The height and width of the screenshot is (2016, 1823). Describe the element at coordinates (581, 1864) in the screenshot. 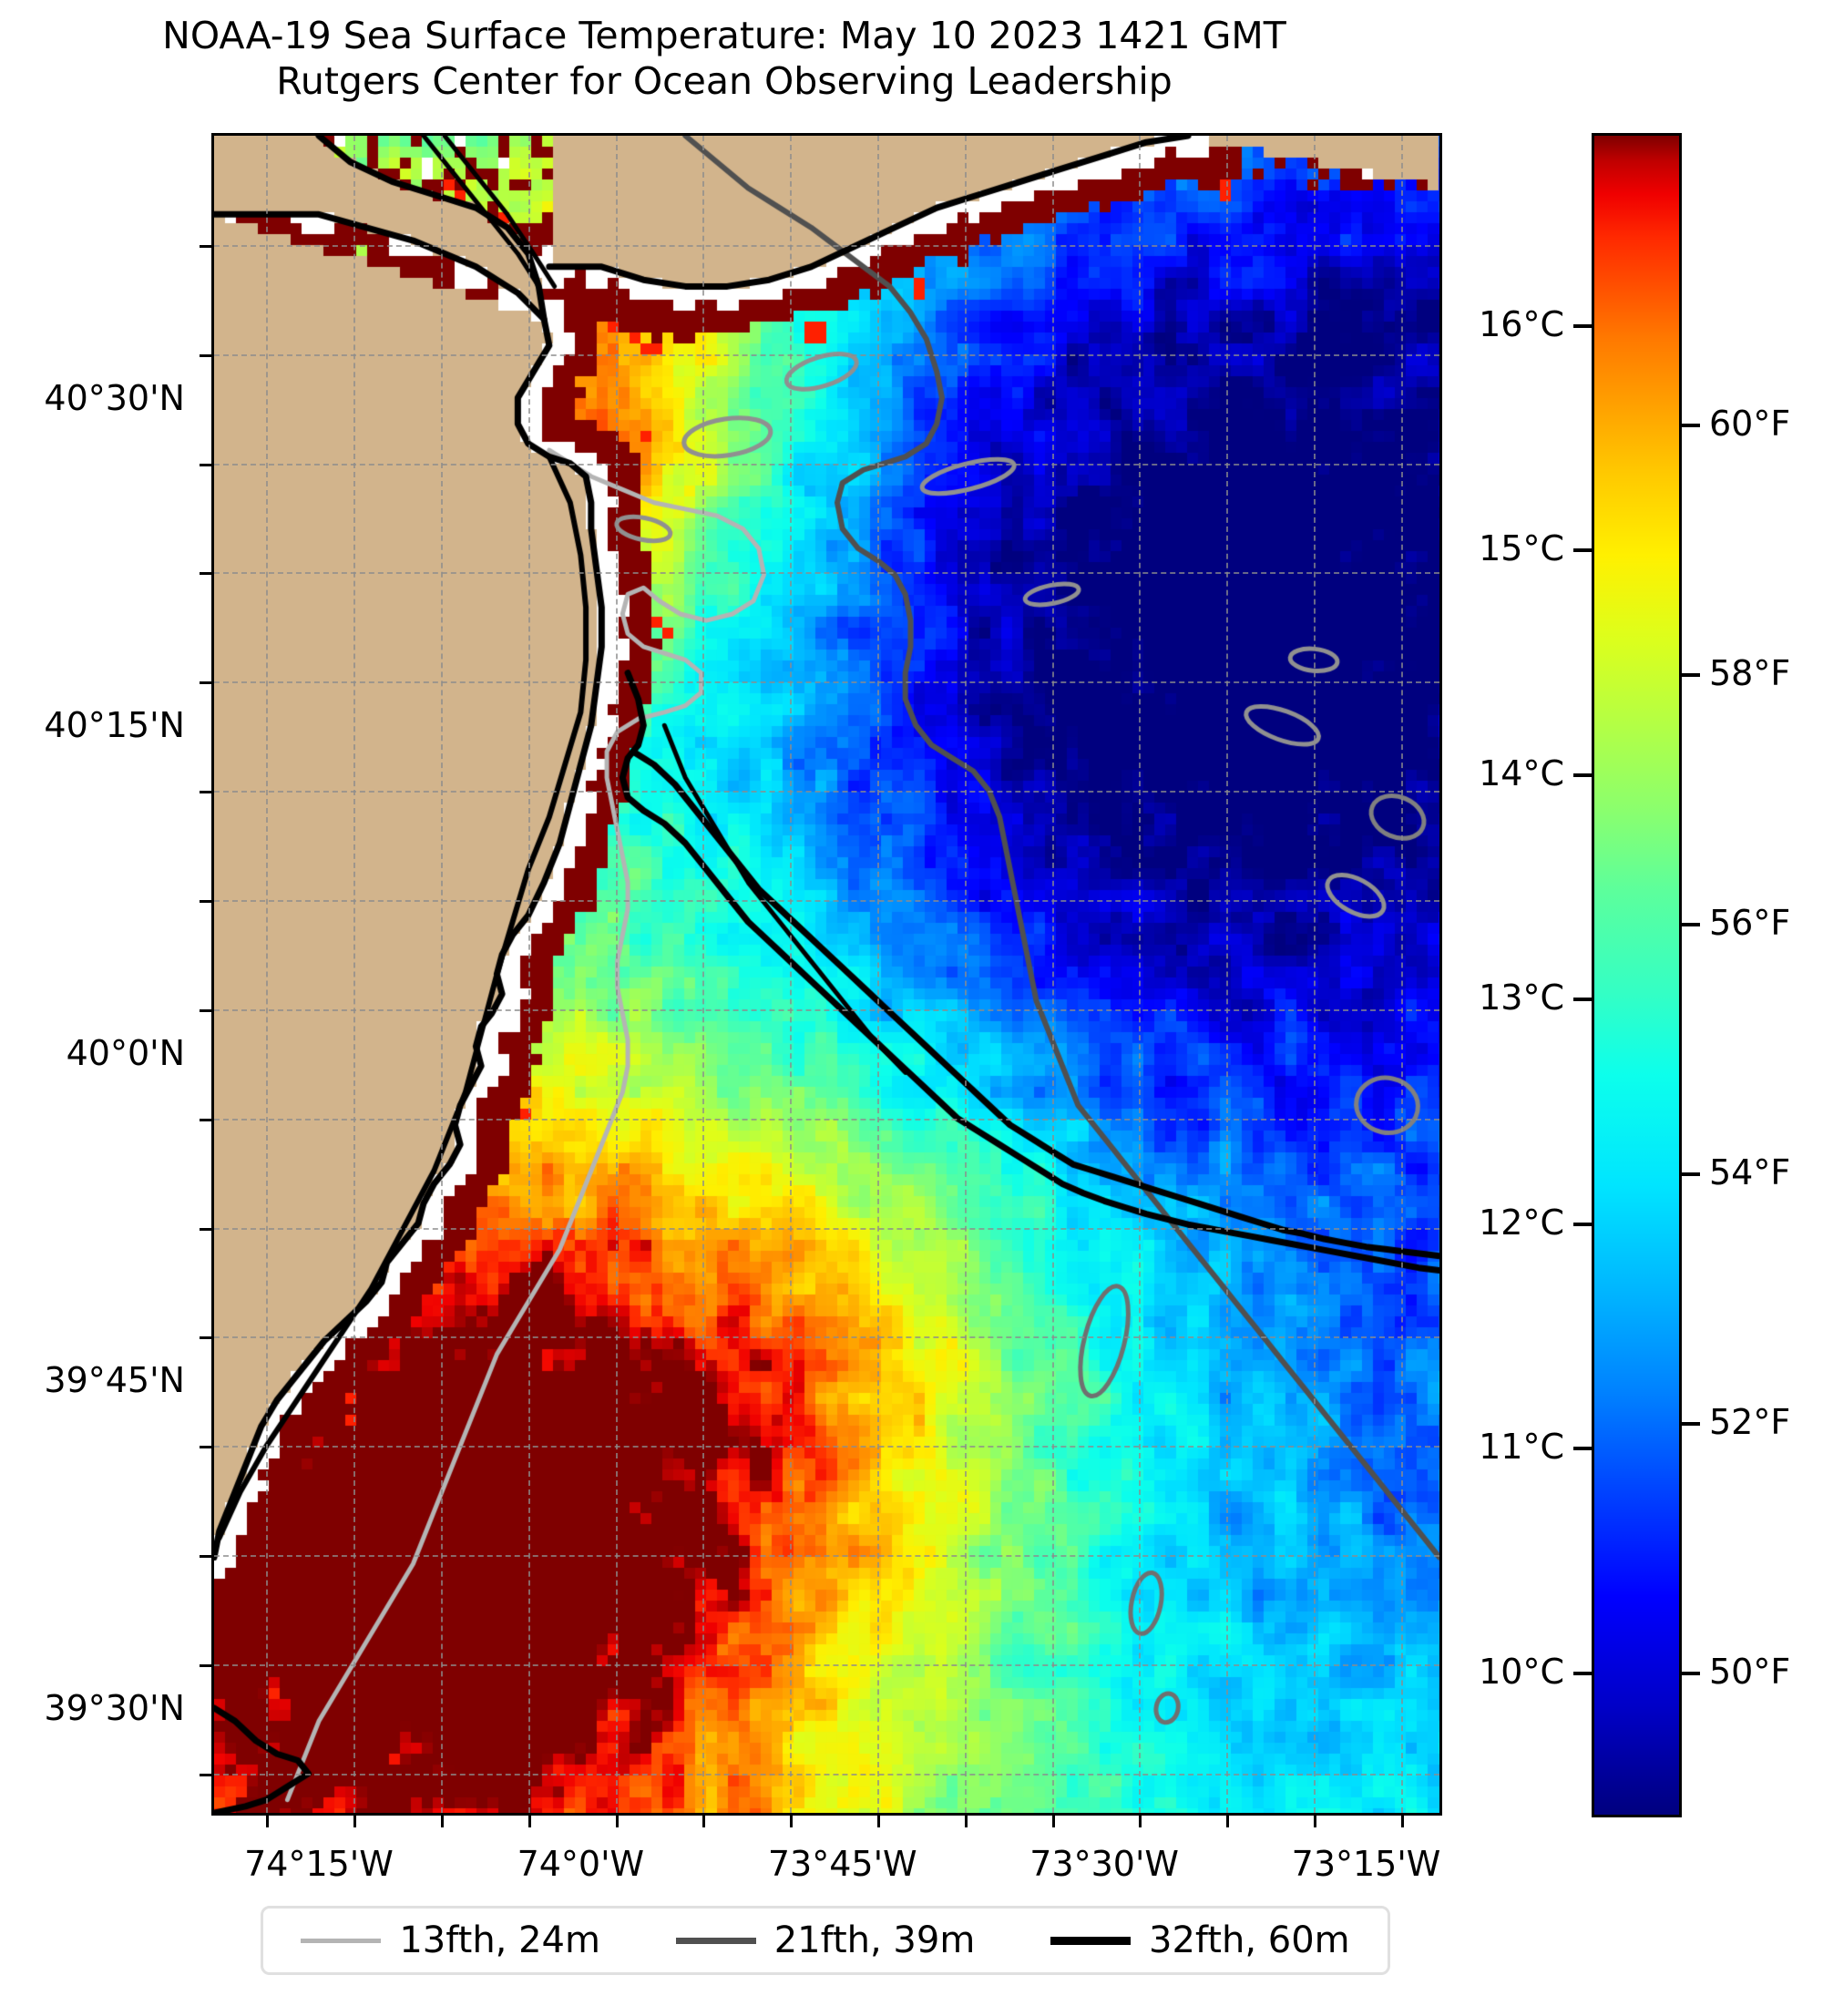

I see `longitude-label: 74°0'W` at that location.